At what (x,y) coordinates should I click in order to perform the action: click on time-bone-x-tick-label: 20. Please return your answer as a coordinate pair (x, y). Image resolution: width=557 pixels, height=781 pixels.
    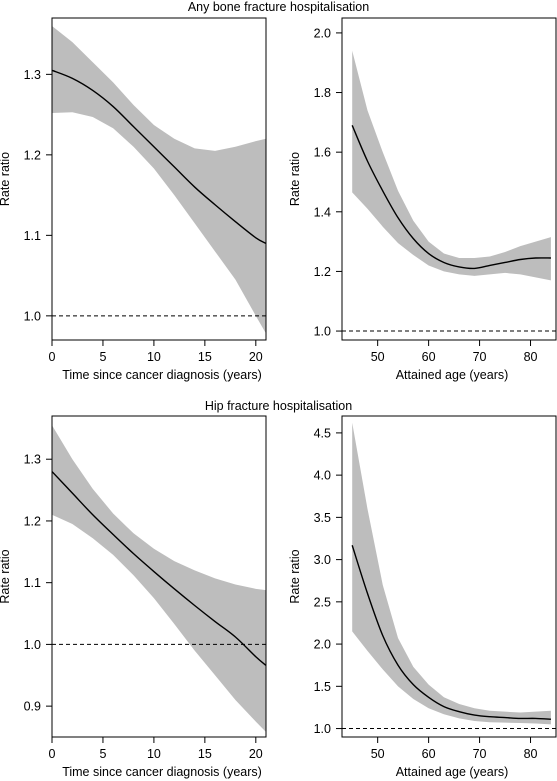
    Looking at the image, I should click on (256, 357).